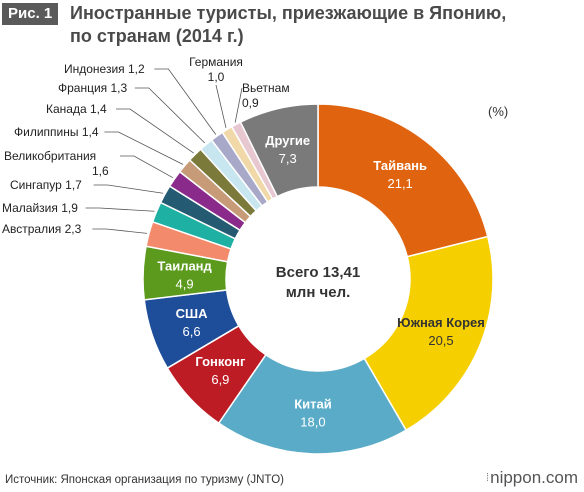 The height and width of the screenshot is (492, 584). Describe the element at coordinates (40, 208) in the screenshot. I see `slice-label-7: Малайзия 1,9` at that location.